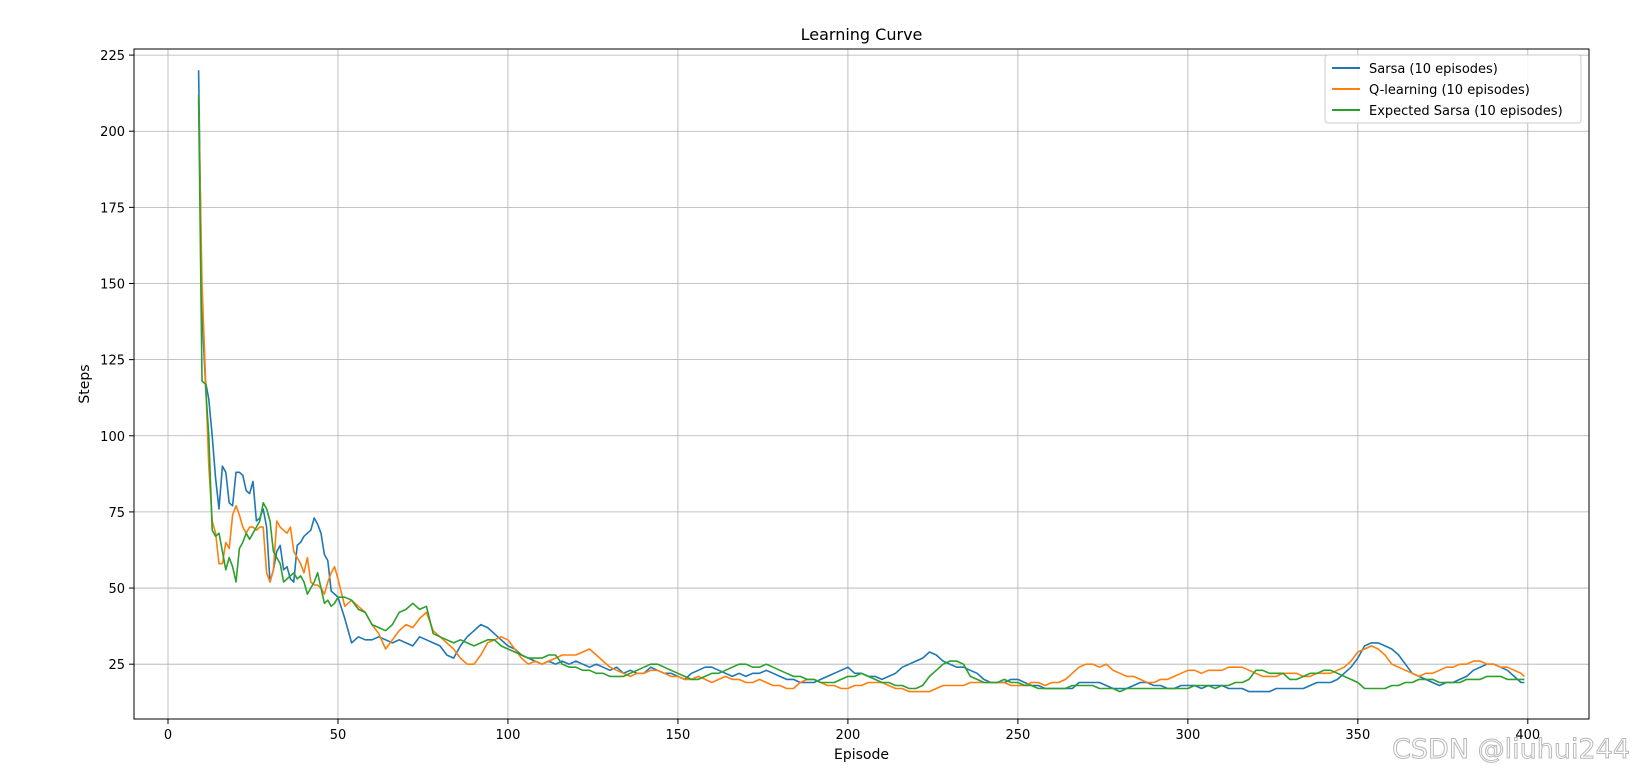  Describe the element at coordinates (112, 56) in the screenshot. I see `y-tick-label: 225` at that location.